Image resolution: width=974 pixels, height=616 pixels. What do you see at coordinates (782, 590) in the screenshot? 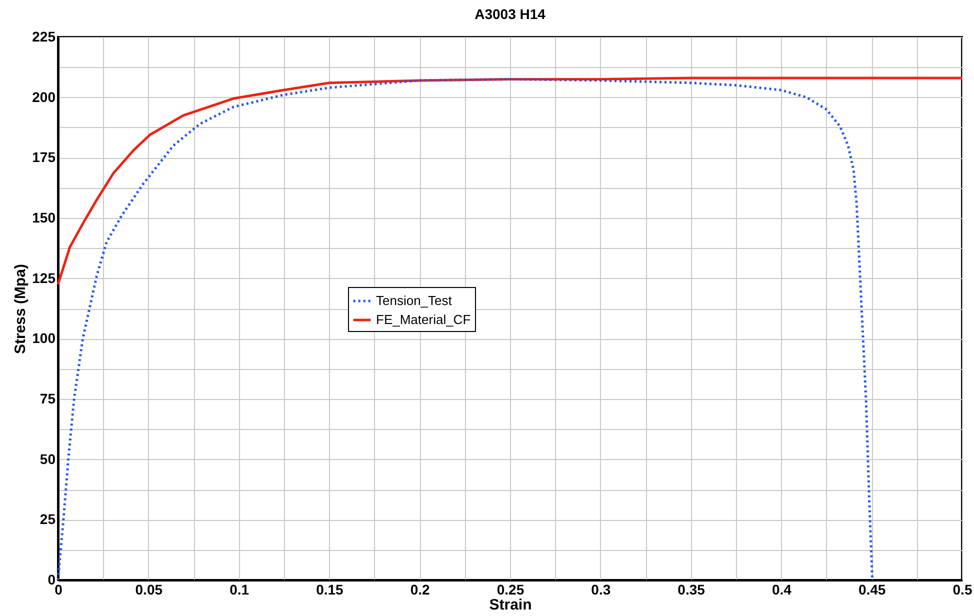
I see `x-tick-label: 0.4` at bounding box center [782, 590].